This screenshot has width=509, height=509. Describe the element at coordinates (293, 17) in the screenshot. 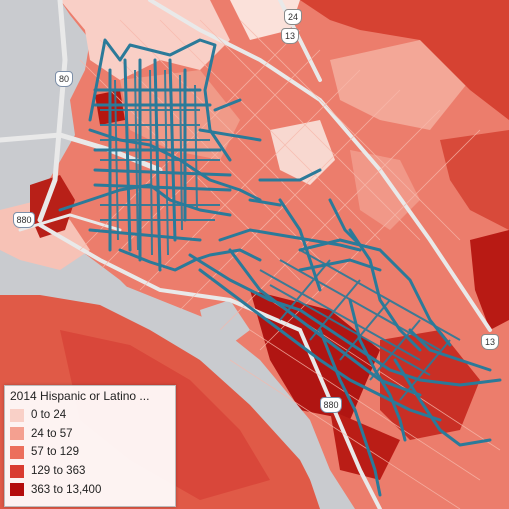

I see `highway-shield-24: 24` at that location.